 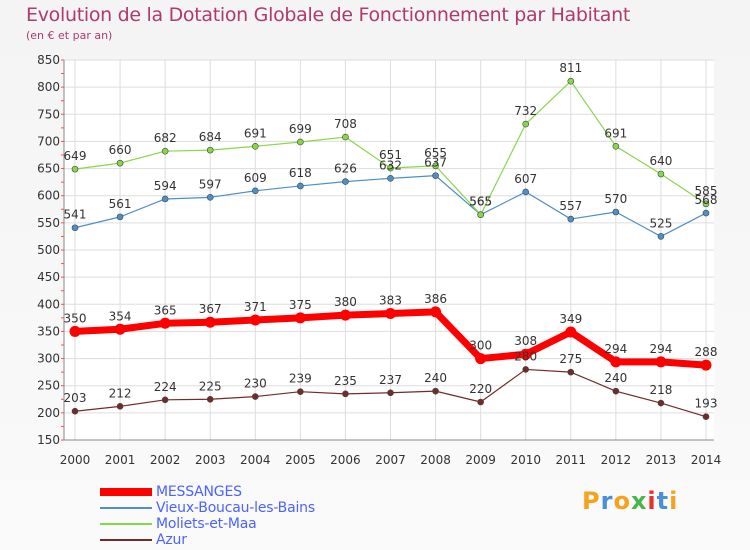 I want to click on data-label: 637, so click(x=435, y=163).